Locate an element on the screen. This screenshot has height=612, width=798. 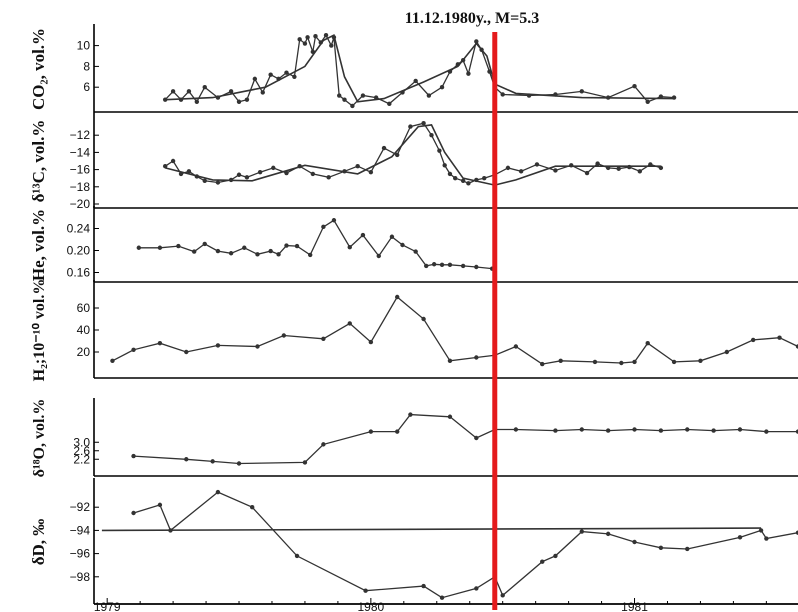
x-tick-label: 1979 is located at coordinates (107, 606).